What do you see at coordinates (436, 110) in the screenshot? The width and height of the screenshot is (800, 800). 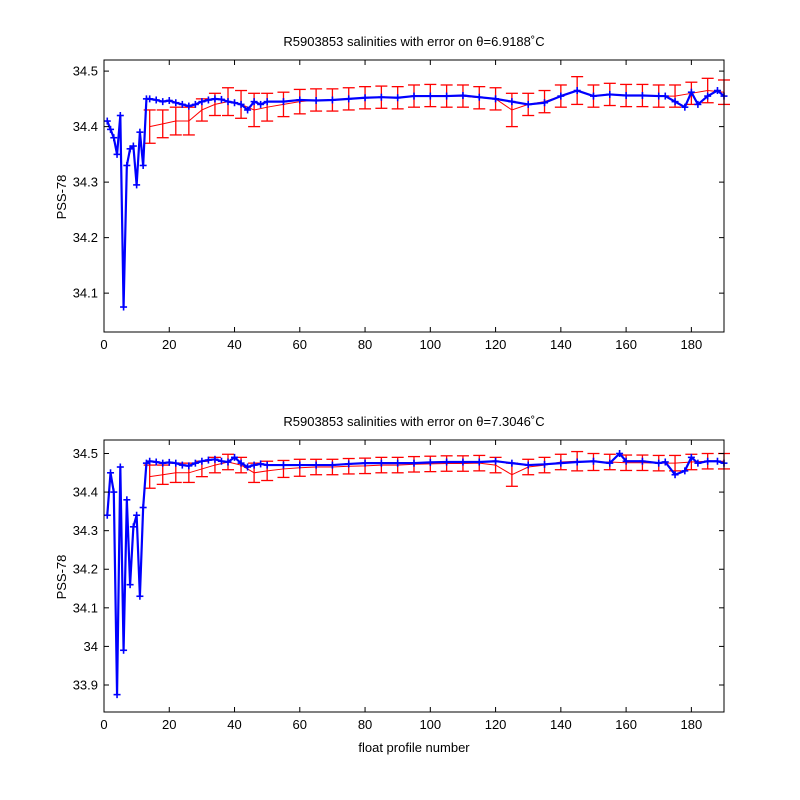 I see `top-error-bar-series` at bounding box center [436, 110].